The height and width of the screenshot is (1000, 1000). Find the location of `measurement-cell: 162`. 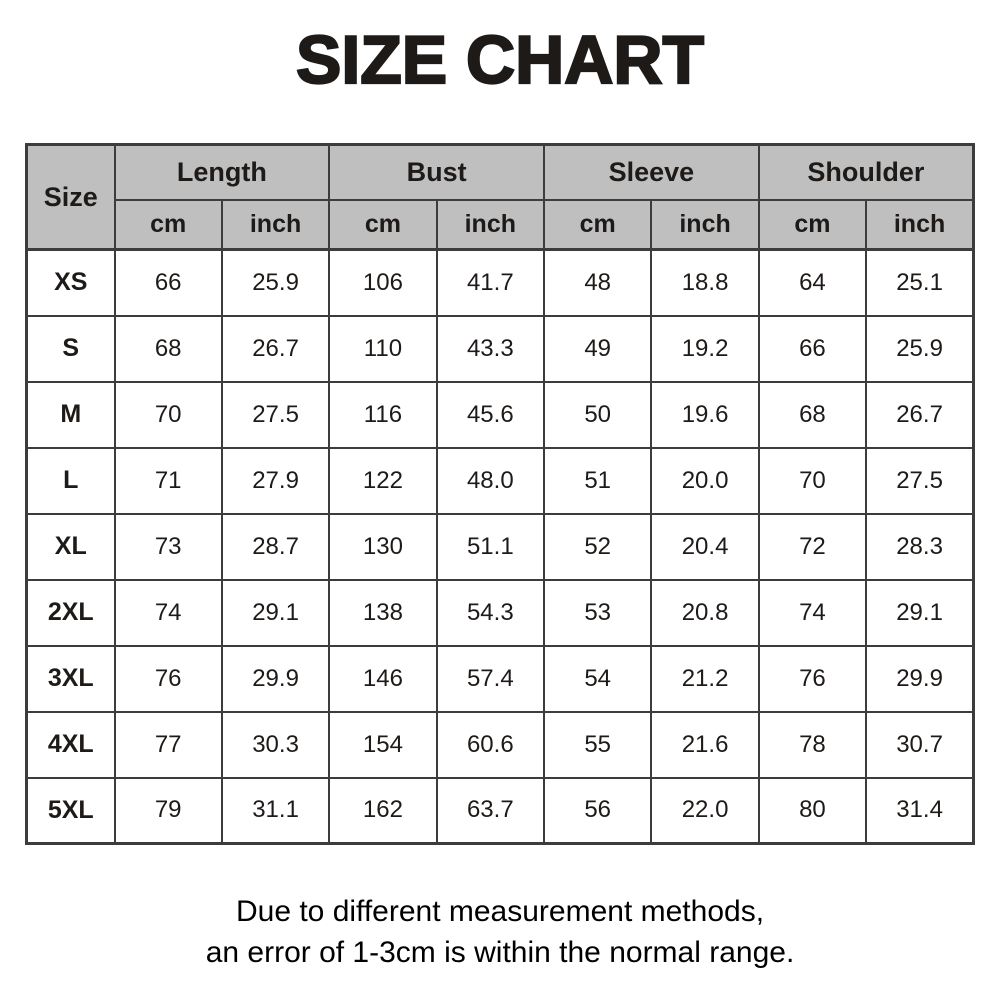

measurement-cell: 162 is located at coordinates (383, 810).